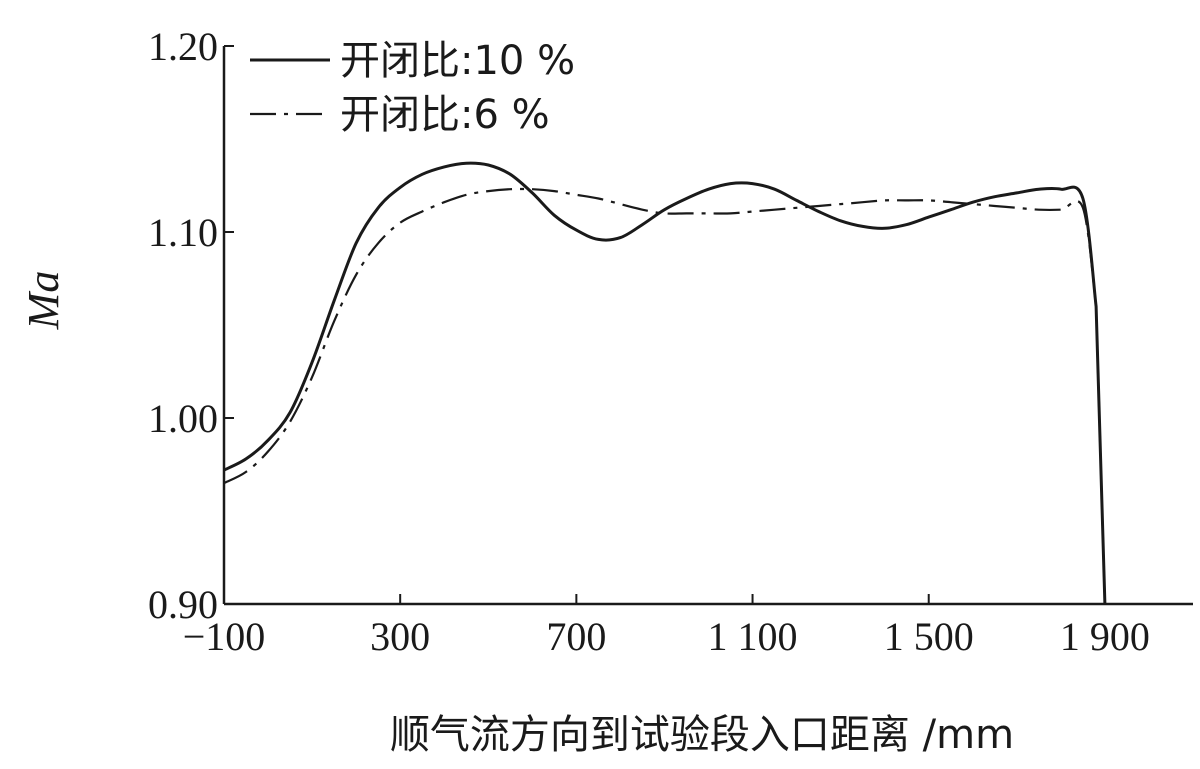 This screenshot has width=1200, height=769. What do you see at coordinates (400, 636) in the screenshot?
I see `x-tick-label: 300` at bounding box center [400, 636].